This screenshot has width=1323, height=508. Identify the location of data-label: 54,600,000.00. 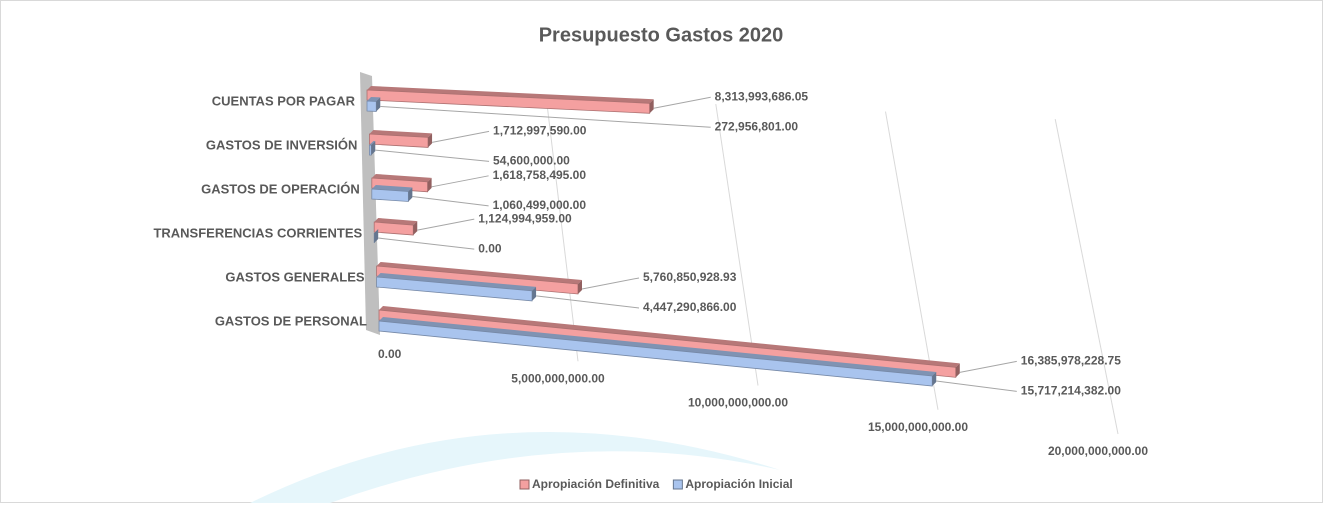
(531, 161).